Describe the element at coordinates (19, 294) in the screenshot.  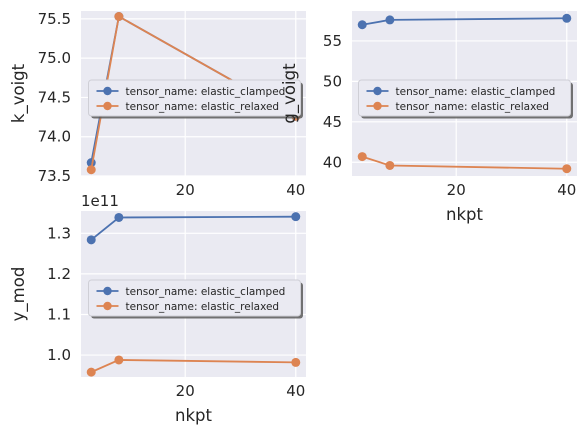
I see `y-axis-label: y_mod` at that location.